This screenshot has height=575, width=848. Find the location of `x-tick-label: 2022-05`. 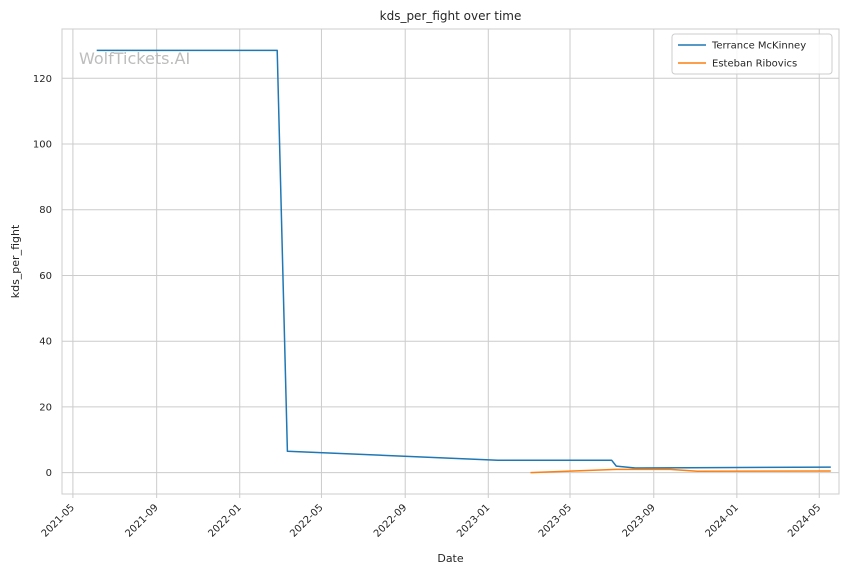

x-tick-label: 2022-05 is located at coordinates (306, 520).